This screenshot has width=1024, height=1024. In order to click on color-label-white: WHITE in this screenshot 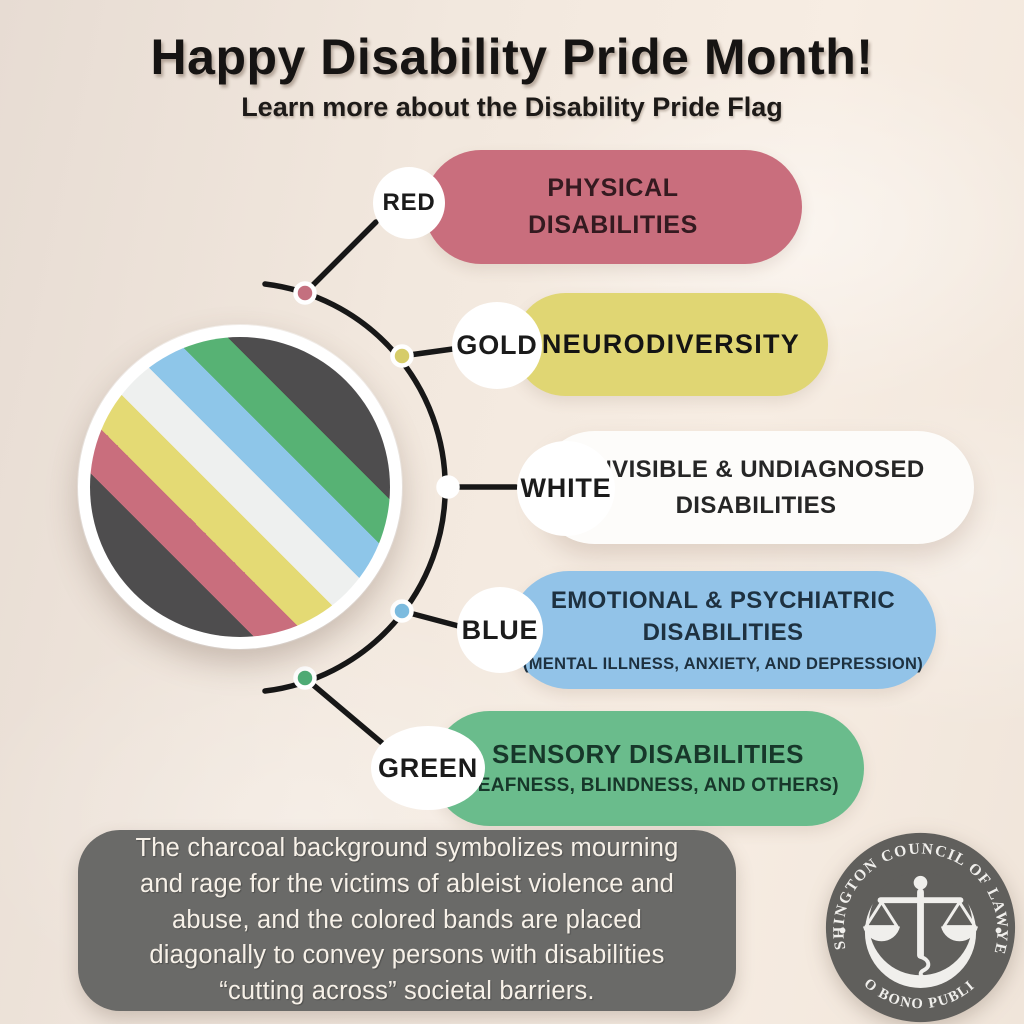, I will do `click(566, 488)`.